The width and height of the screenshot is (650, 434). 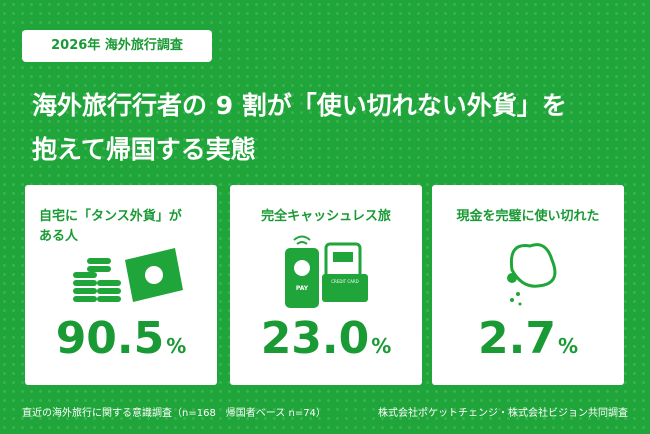 I want to click on card-text: CREDIT CARD, so click(x=344, y=281).